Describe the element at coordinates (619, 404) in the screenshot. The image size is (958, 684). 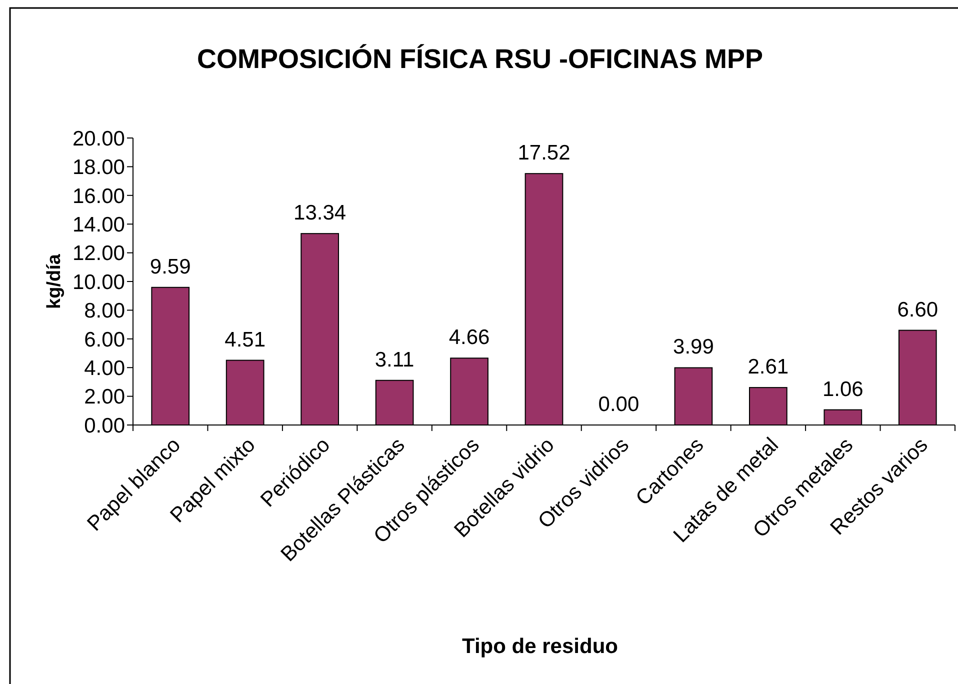
I see `data-label: 0.00` at that location.